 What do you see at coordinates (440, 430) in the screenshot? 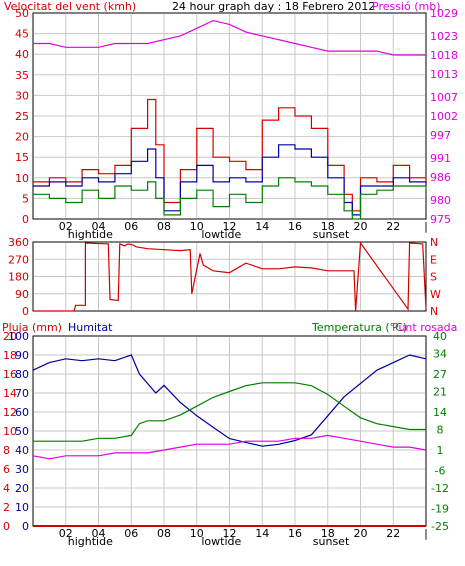
I see `temperature-tick-label: 8` at bounding box center [440, 430].